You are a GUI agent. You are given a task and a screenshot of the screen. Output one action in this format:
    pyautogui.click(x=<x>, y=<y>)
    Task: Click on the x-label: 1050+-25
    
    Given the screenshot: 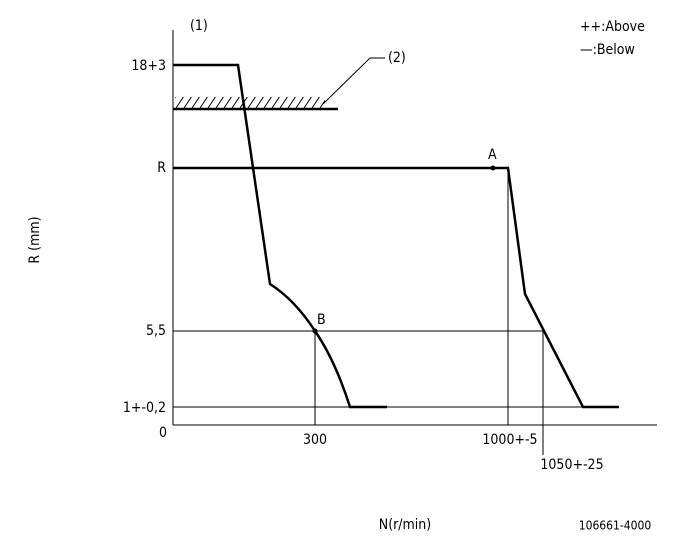 What is the action you would take?
    pyautogui.click(x=571, y=465)
    